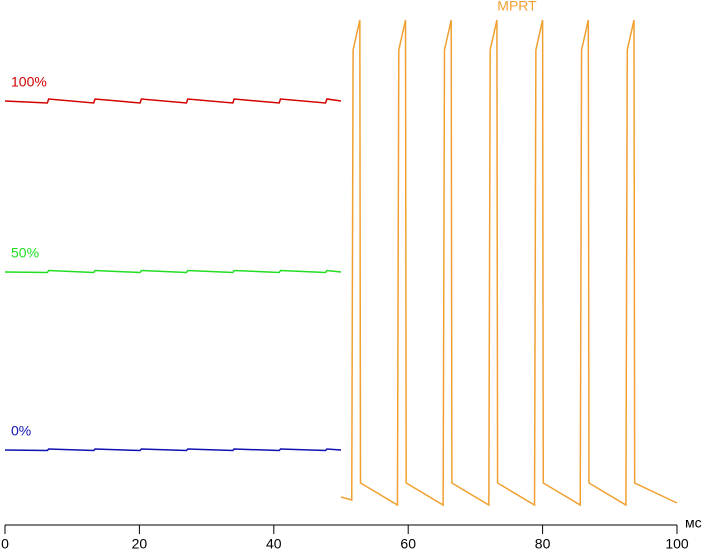 The height and width of the screenshot is (551, 703). What do you see at coordinates (543, 543) in the screenshot?
I see `x-tick-label: 80` at bounding box center [543, 543].